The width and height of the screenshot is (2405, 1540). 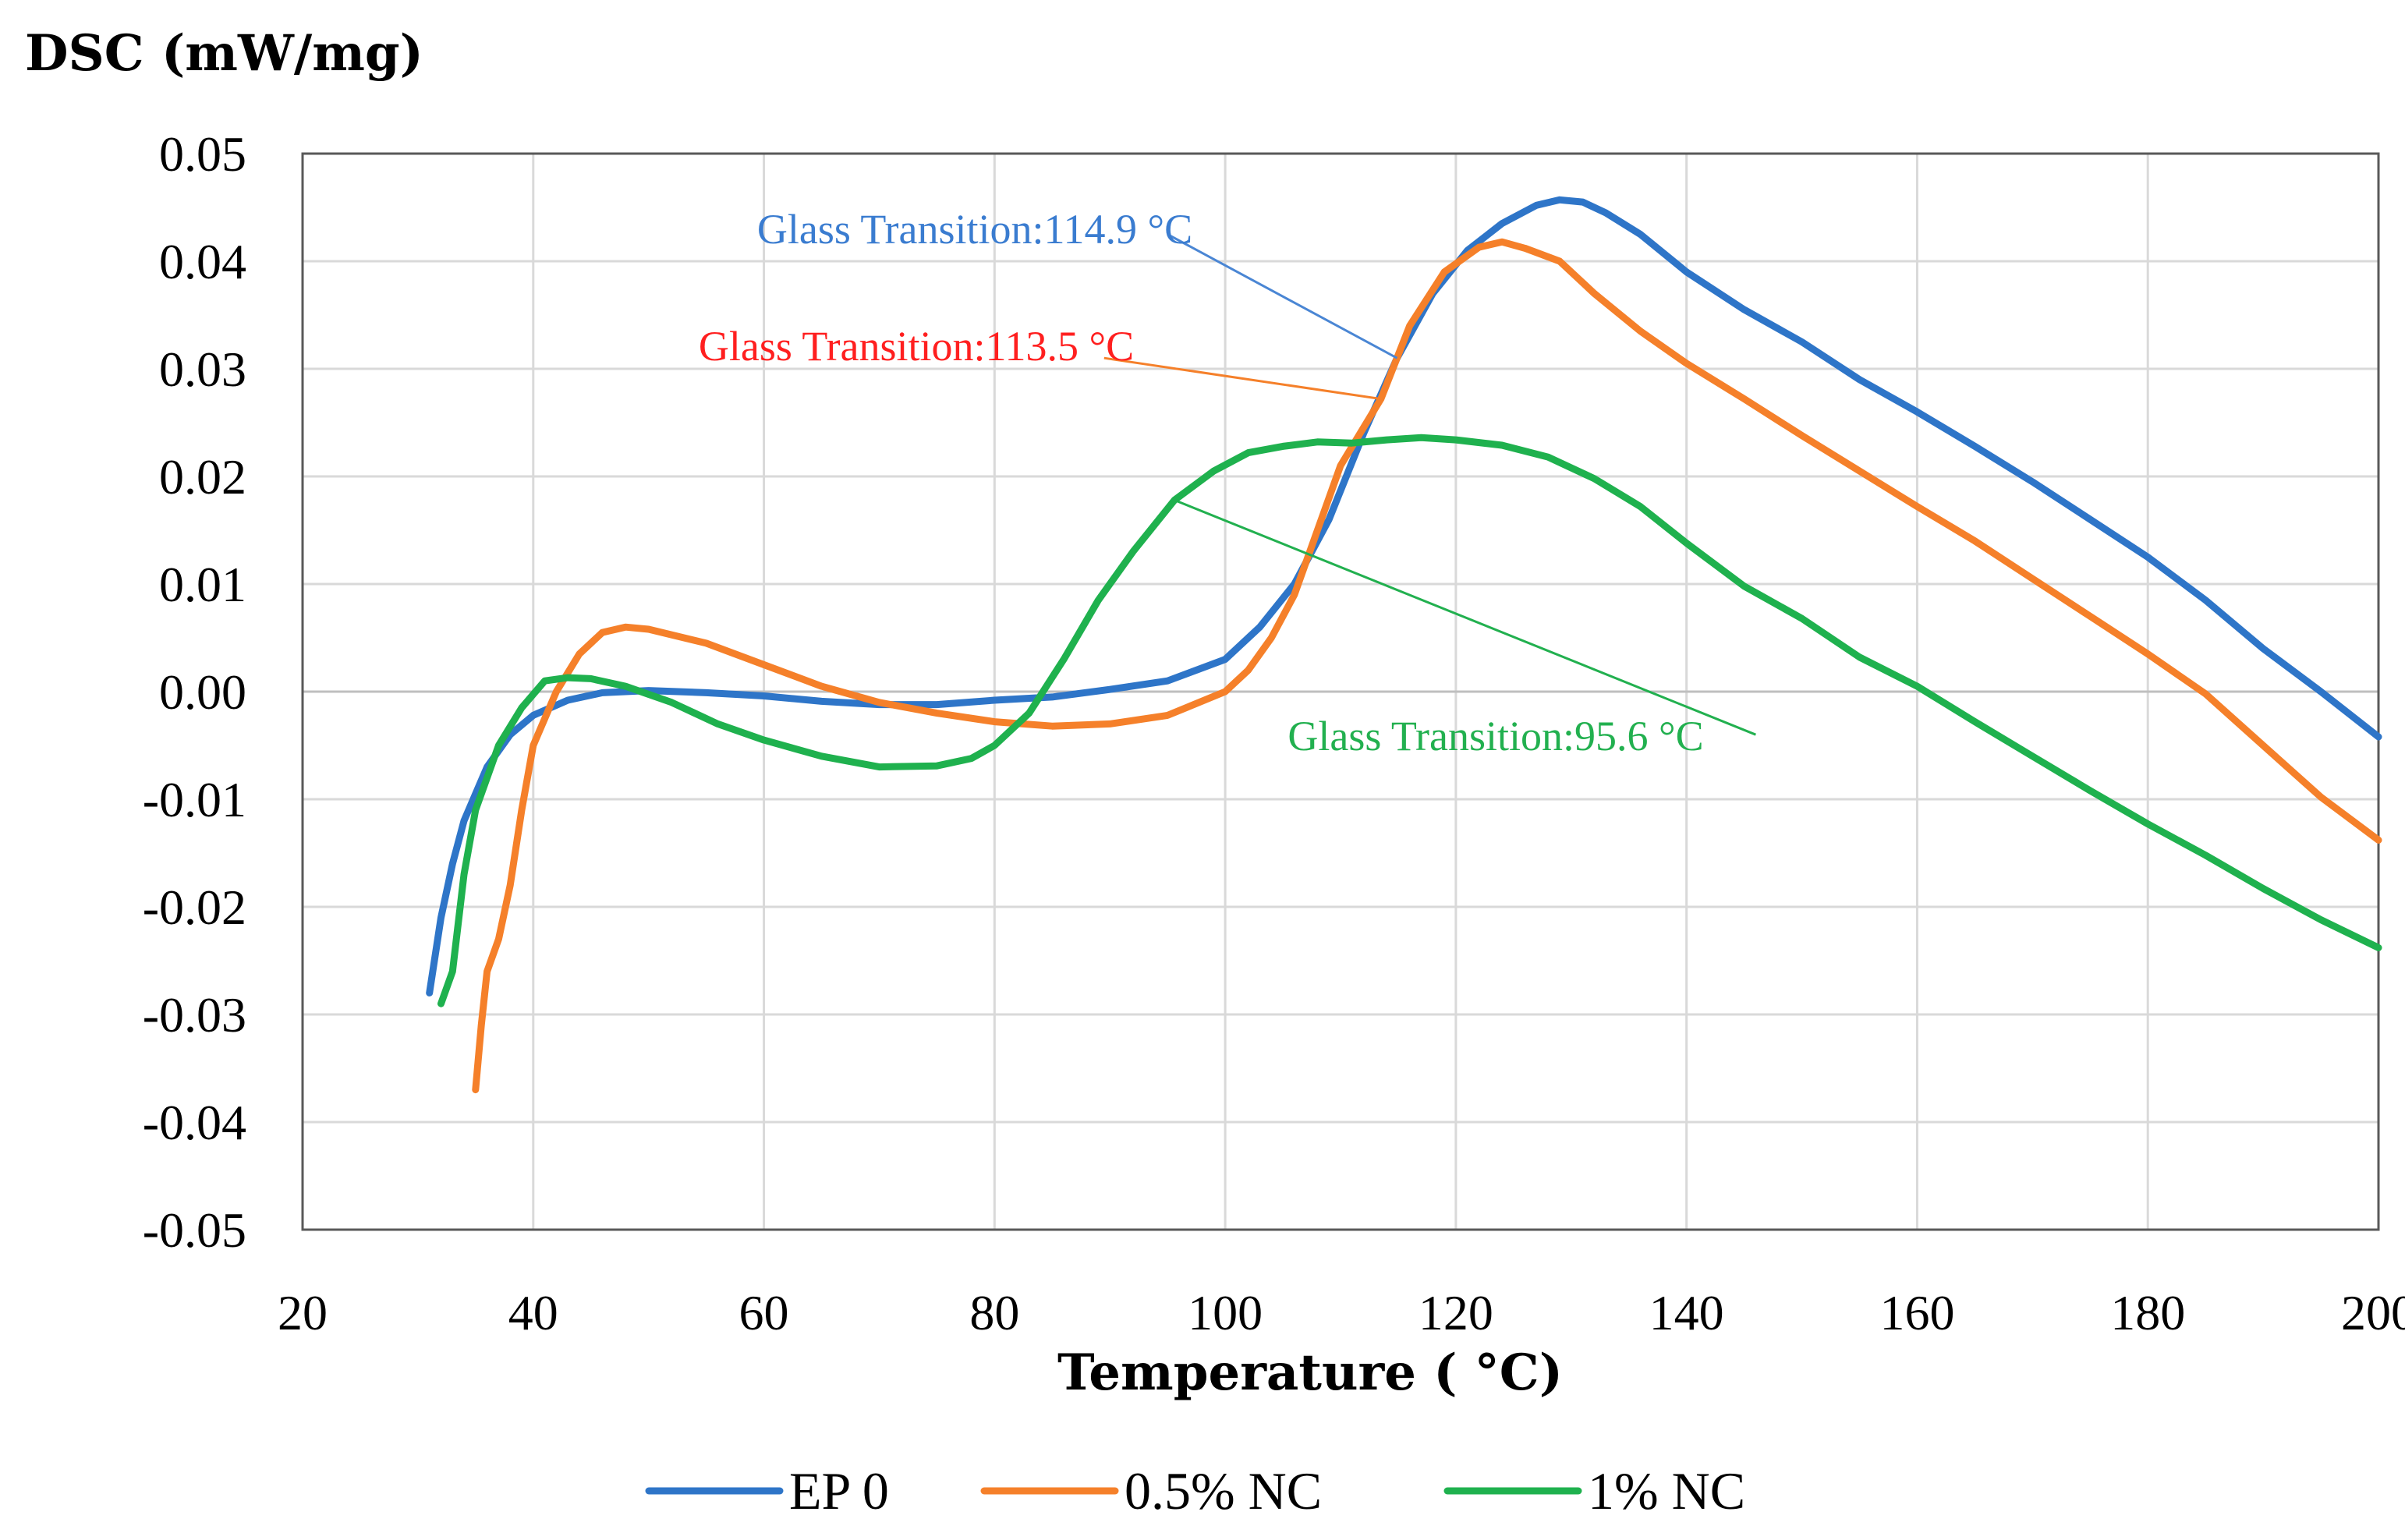 I want to click on legend-label: 1% NC, so click(x=1666, y=1491).